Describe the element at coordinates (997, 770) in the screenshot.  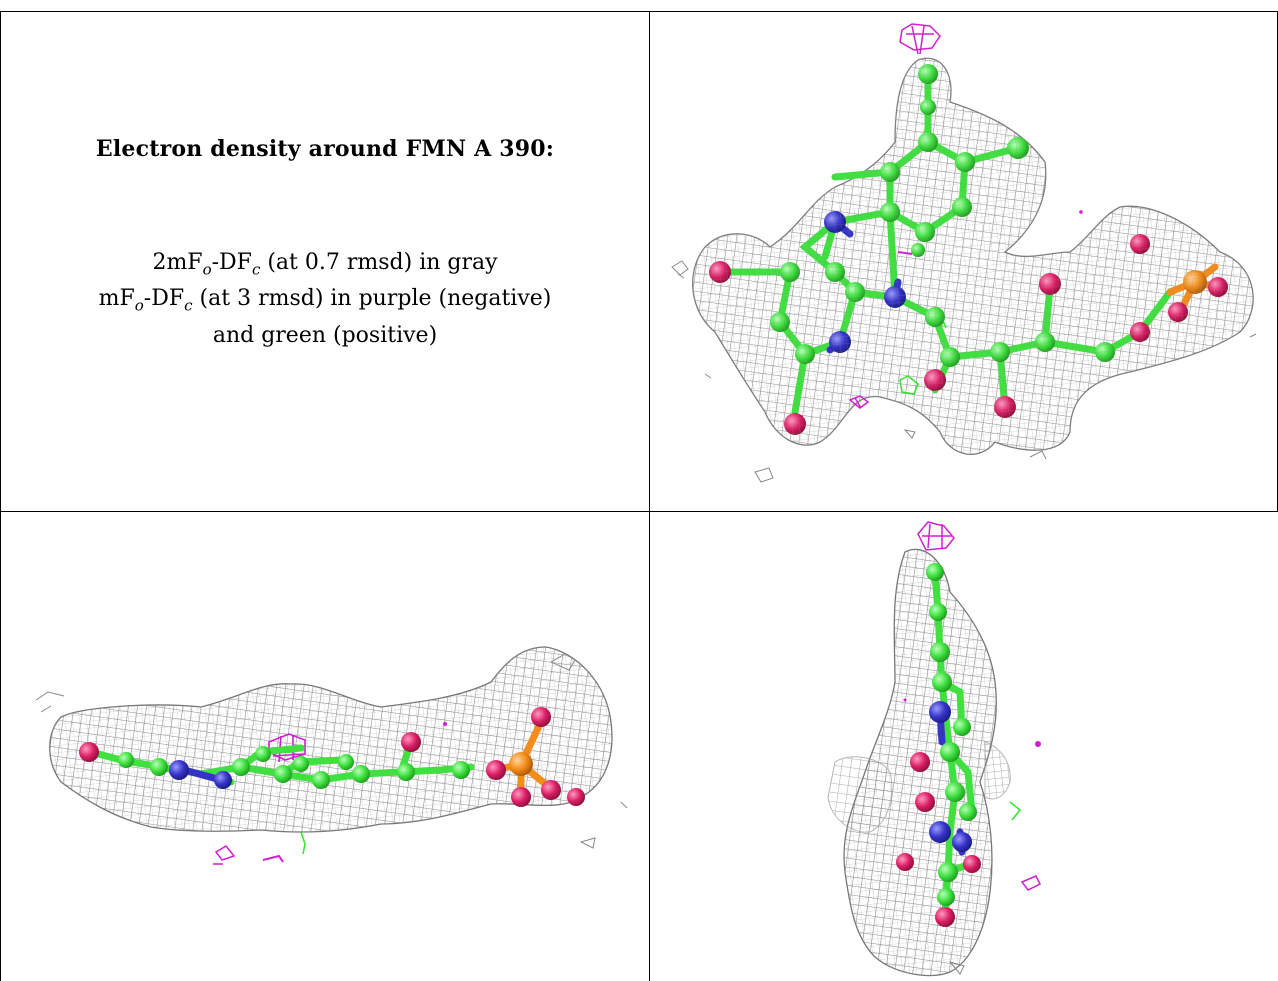
I see `side-mesh-lobe-right` at that location.